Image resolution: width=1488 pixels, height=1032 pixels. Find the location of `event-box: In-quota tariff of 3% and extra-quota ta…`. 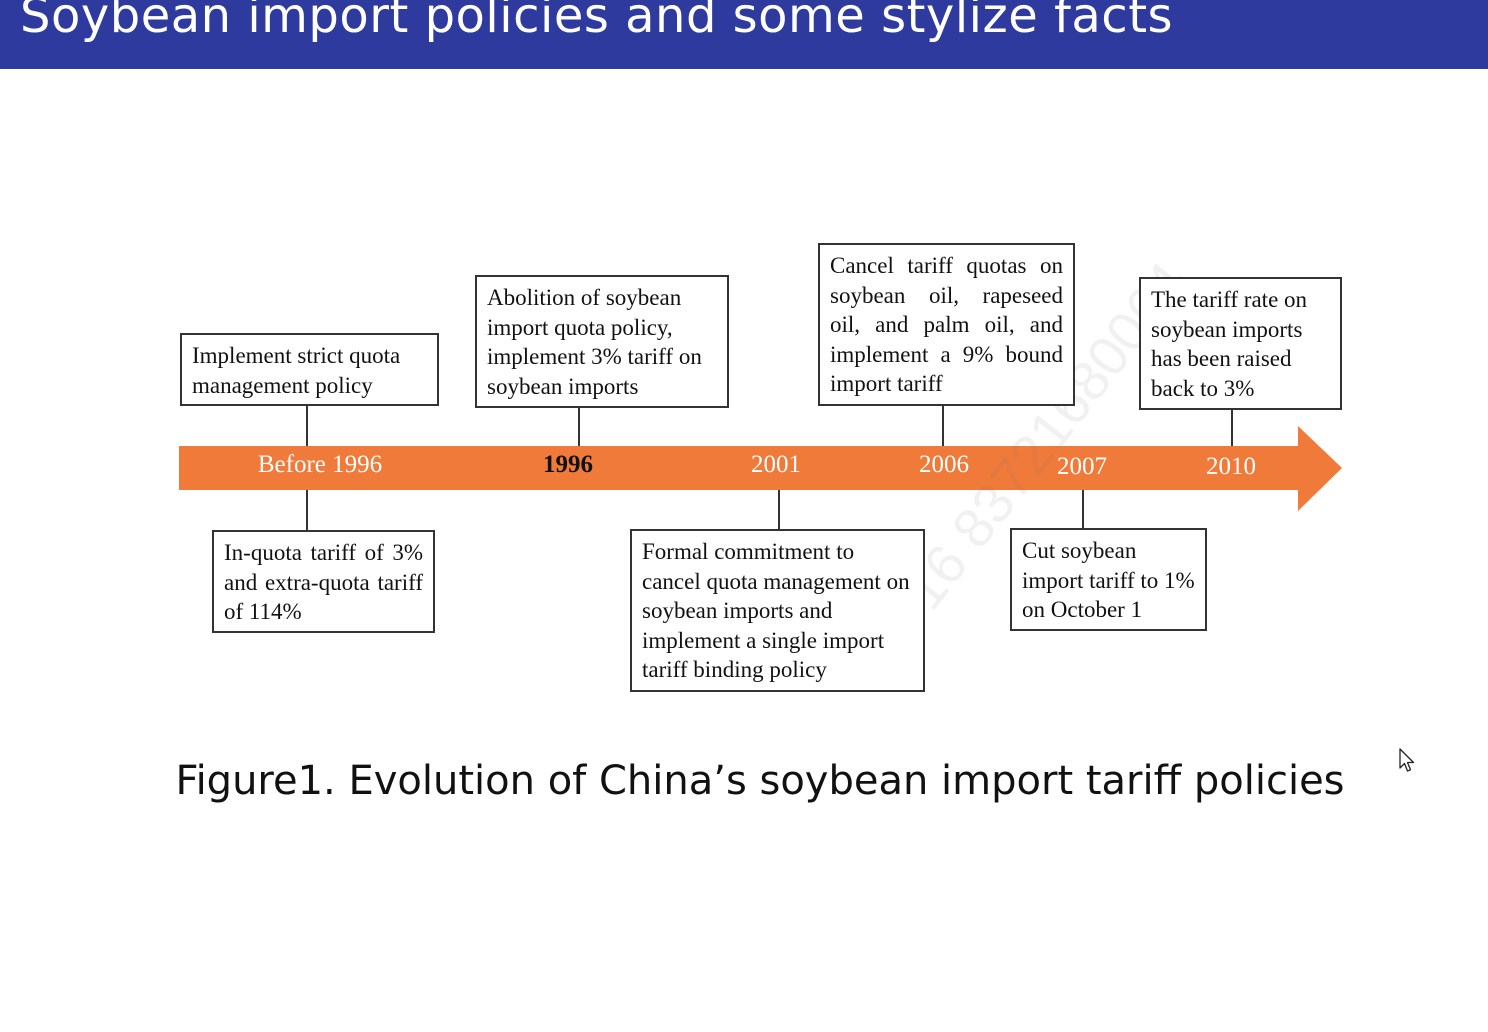

event-box: In-quota tariff of 3% and extra-quota ta… is located at coordinates (323, 581).